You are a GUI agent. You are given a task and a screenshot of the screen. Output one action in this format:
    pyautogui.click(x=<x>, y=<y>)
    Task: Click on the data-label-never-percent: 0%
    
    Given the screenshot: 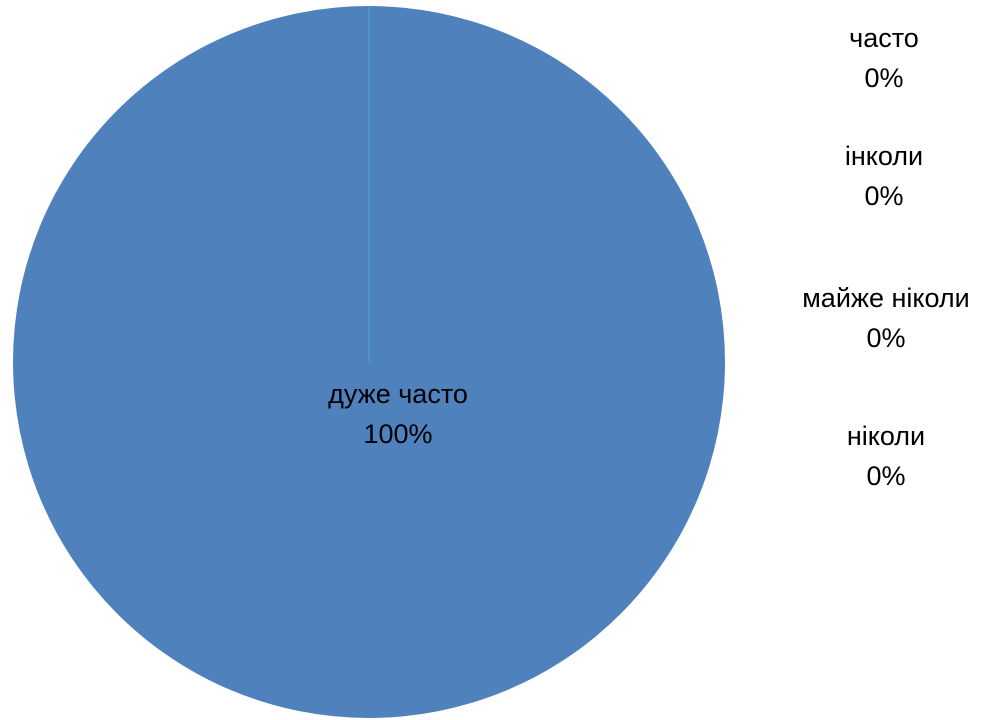 What is the action you would take?
    pyautogui.click(x=886, y=476)
    